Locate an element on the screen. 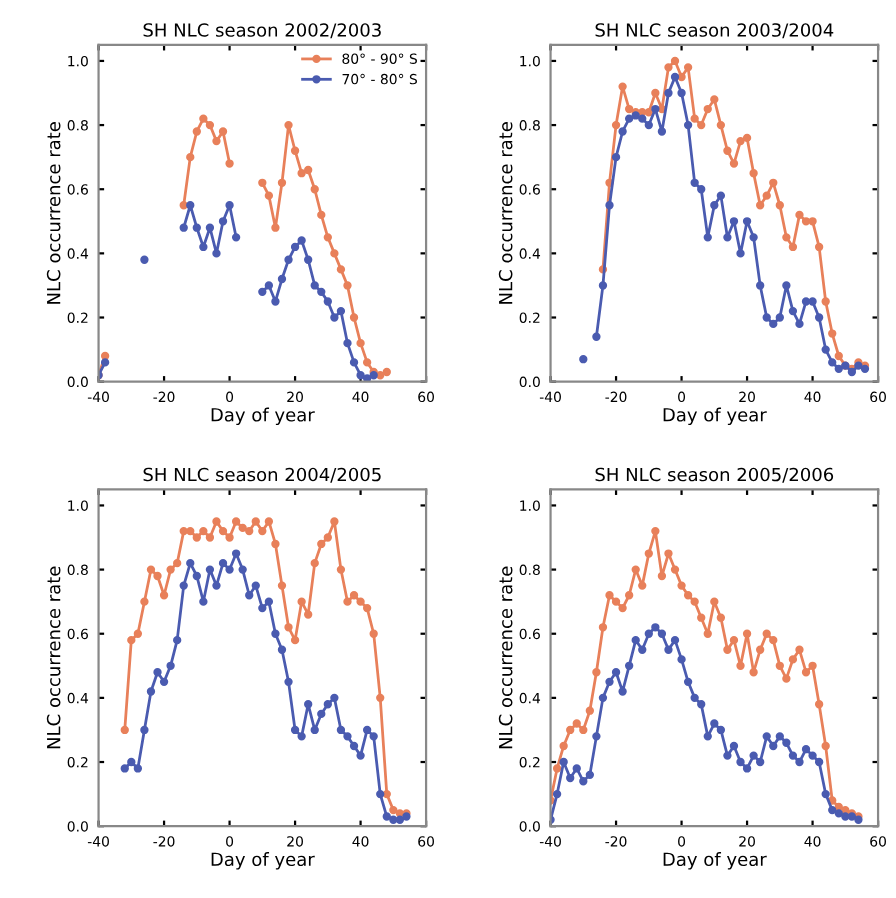  chart-title: SH NLC season 2004/2005 is located at coordinates (262, 475).